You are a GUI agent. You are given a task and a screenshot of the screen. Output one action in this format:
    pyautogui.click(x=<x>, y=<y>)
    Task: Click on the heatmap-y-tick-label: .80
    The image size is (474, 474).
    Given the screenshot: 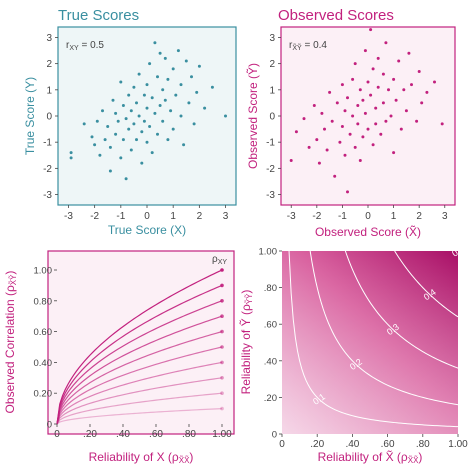 What is the action you would take?
    pyautogui.click(x=270, y=288)
    